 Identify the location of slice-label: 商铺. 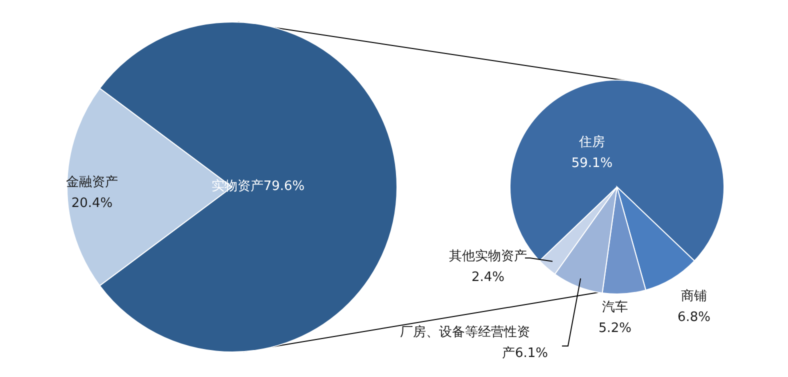
(694, 296).